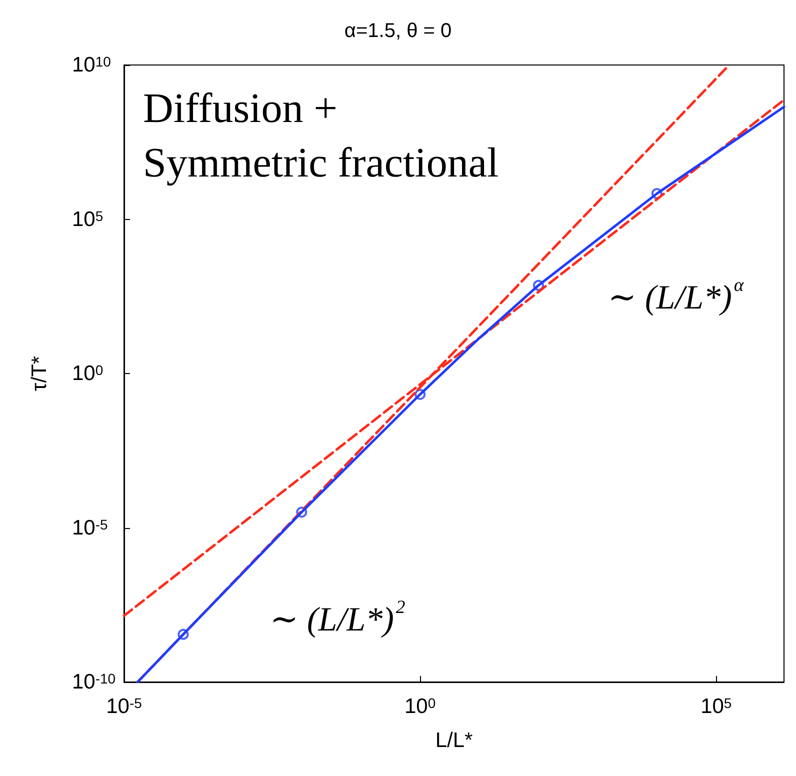  Describe the element at coordinates (454, 740) in the screenshot. I see `x-axis-title: L/L*` at that location.